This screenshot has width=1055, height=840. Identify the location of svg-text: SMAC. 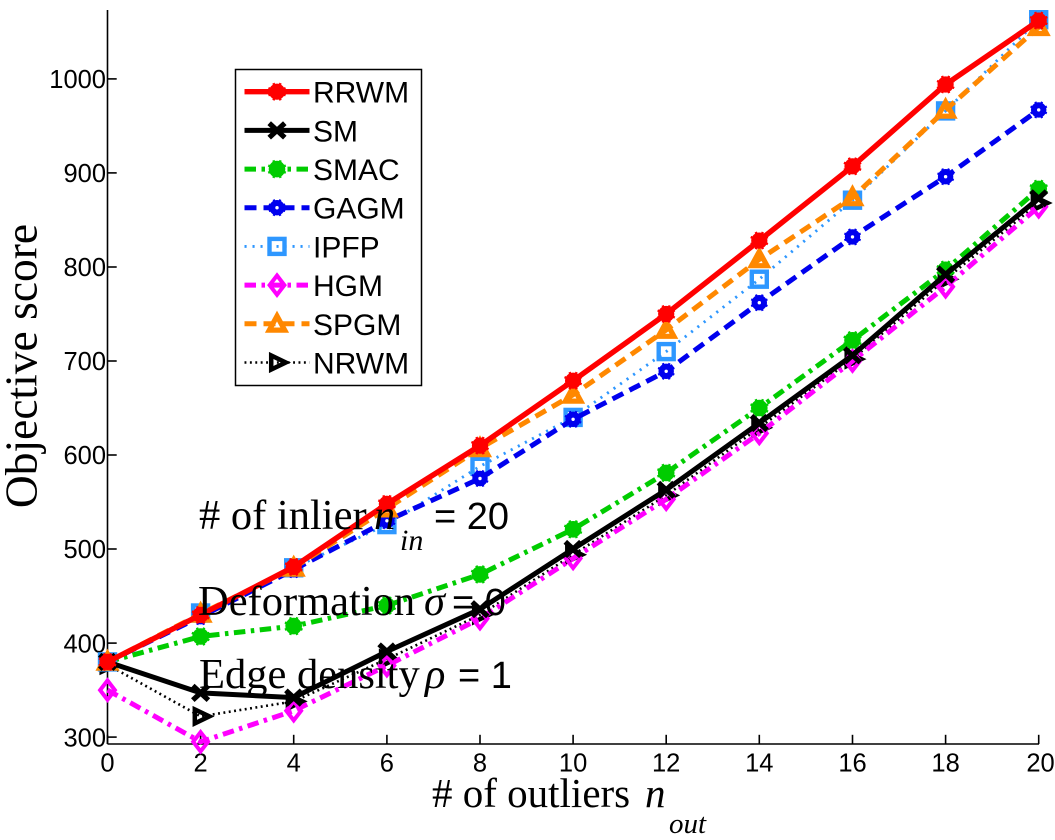
(356, 170).